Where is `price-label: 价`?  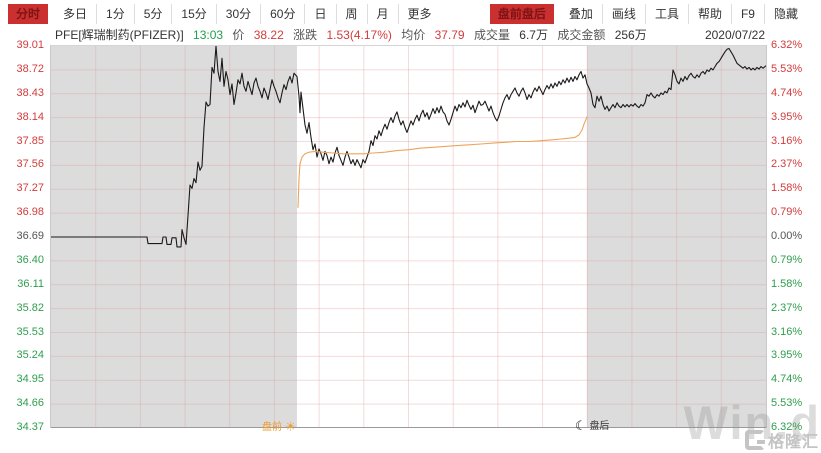
price-label: 价 is located at coordinates (238, 35).